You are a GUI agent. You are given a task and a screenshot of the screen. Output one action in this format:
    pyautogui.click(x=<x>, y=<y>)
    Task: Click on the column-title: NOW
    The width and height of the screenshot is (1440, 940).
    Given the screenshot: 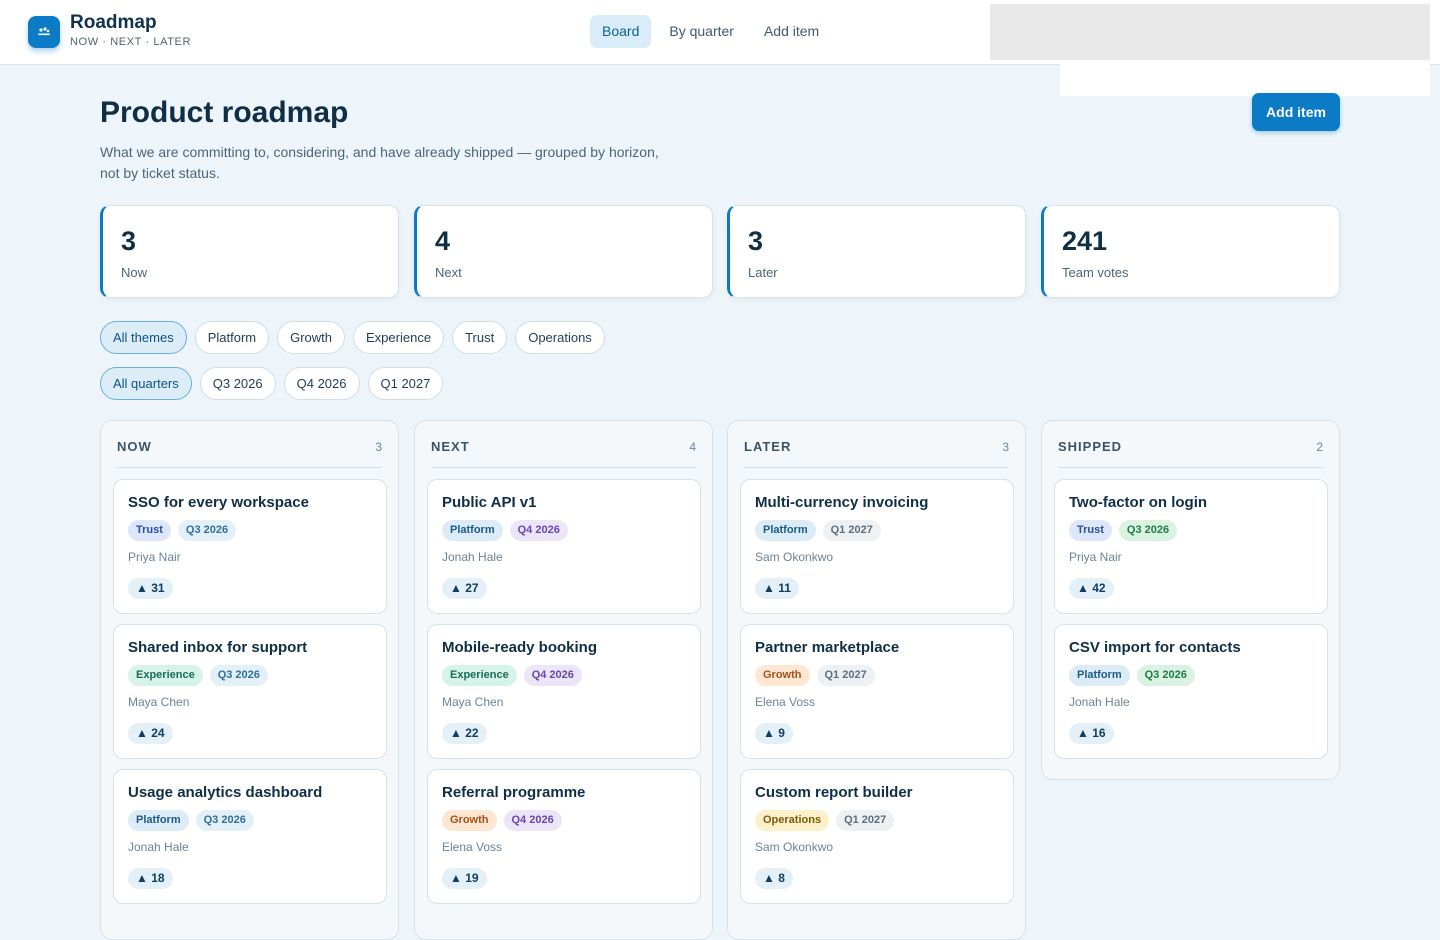 What is the action you would take?
    pyautogui.click(x=134, y=446)
    